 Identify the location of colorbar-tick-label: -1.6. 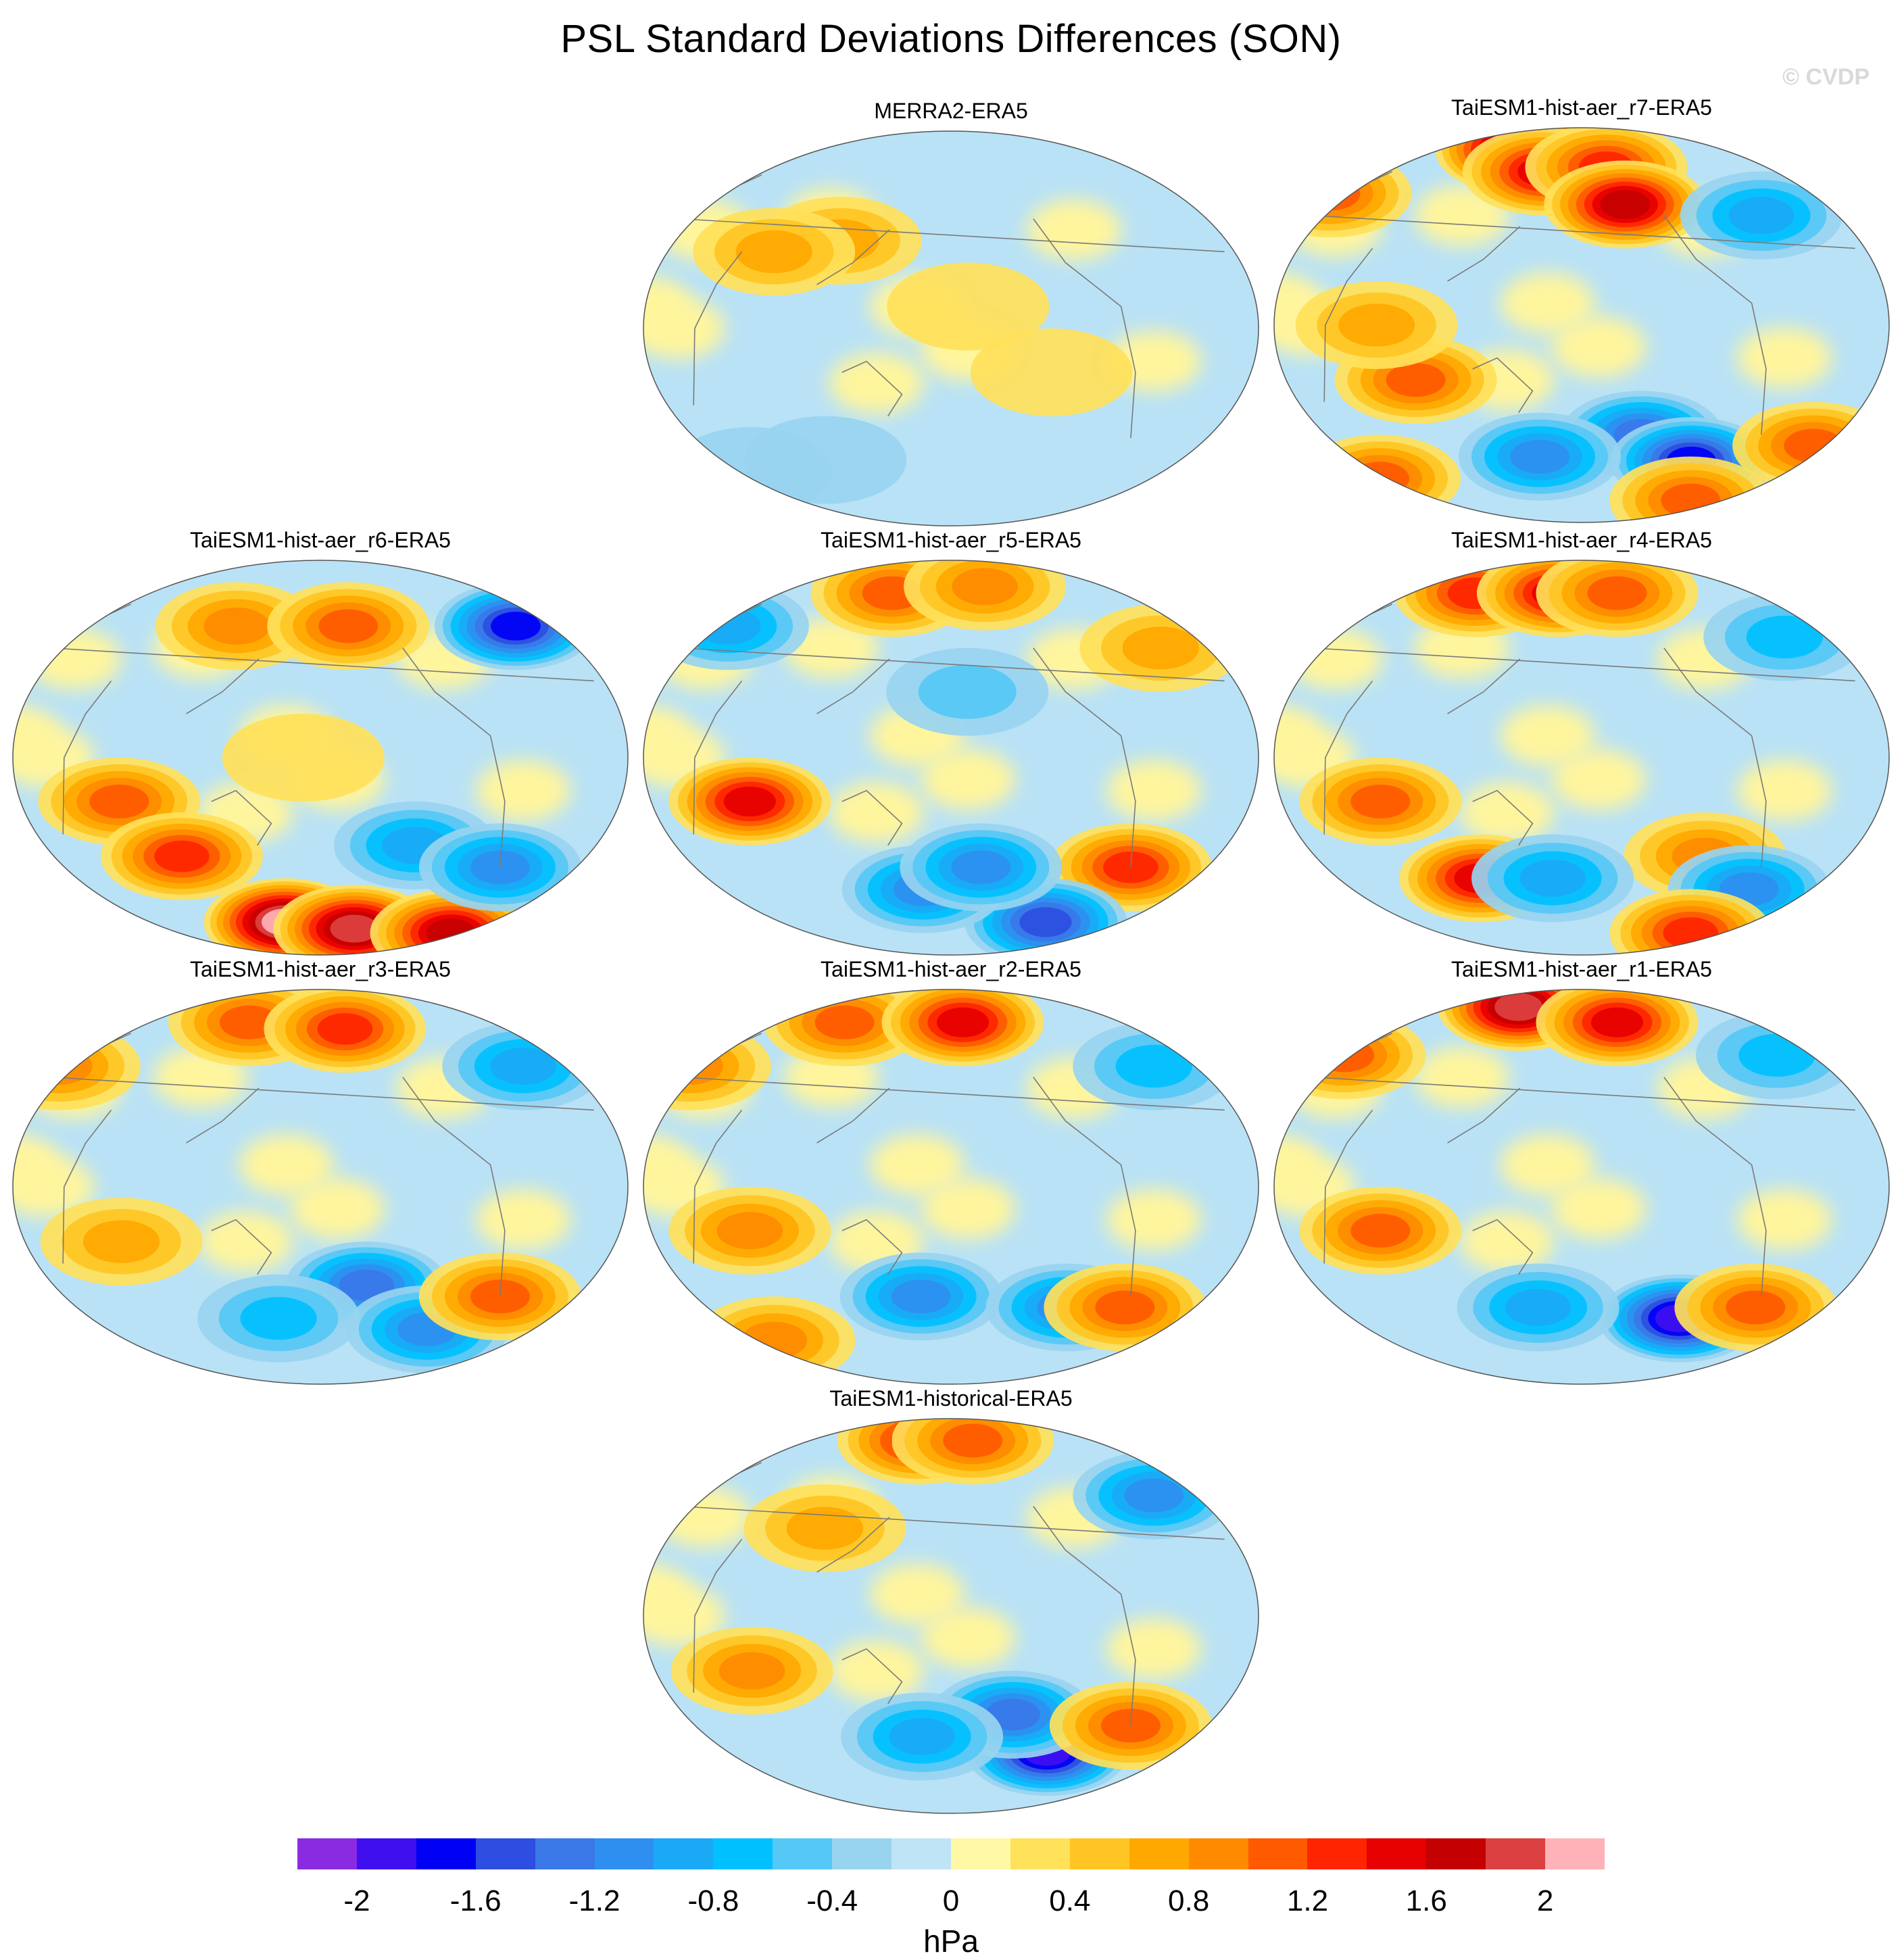
(476, 1900).